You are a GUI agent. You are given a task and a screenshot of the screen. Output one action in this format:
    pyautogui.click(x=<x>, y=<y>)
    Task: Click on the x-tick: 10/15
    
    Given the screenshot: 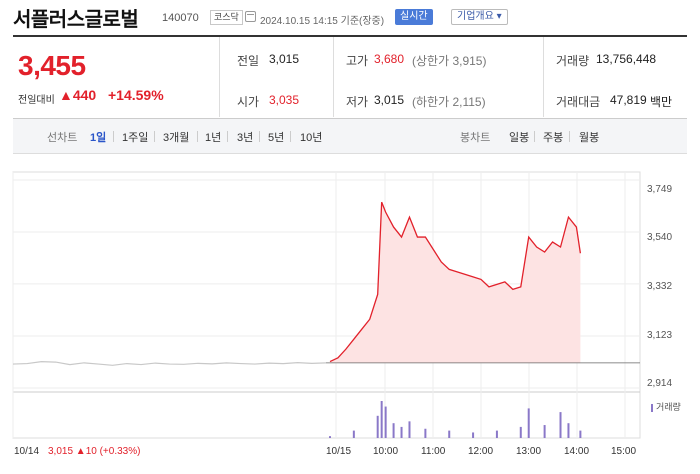 What is the action you would take?
    pyautogui.click(x=339, y=451)
    